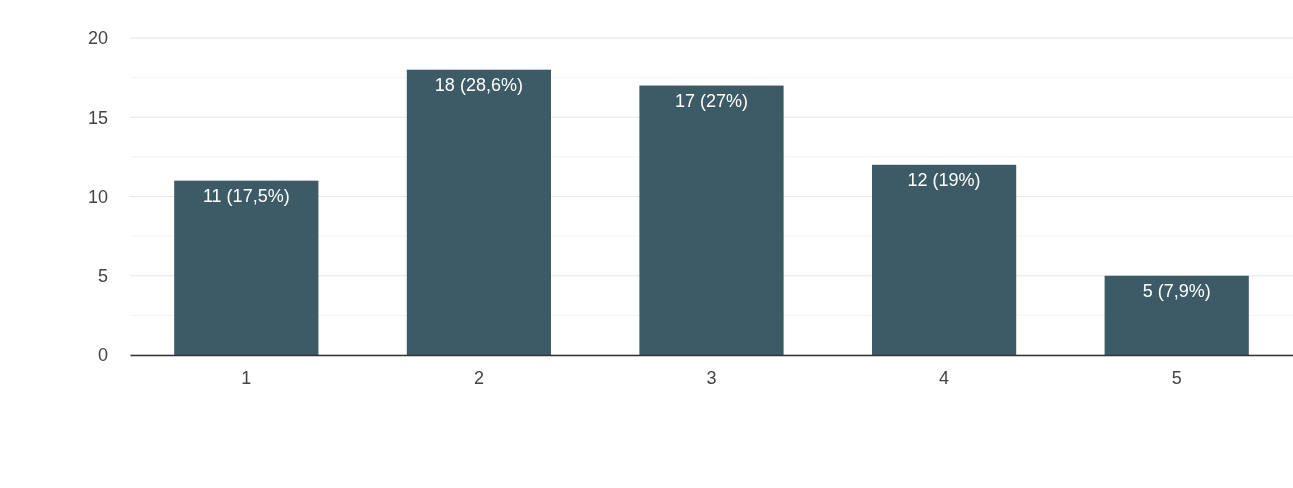 This screenshot has height=488, width=1293. Describe the element at coordinates (1176, 290) in the screenshot. I see `data-label: 5 (7,9%)` at that location.